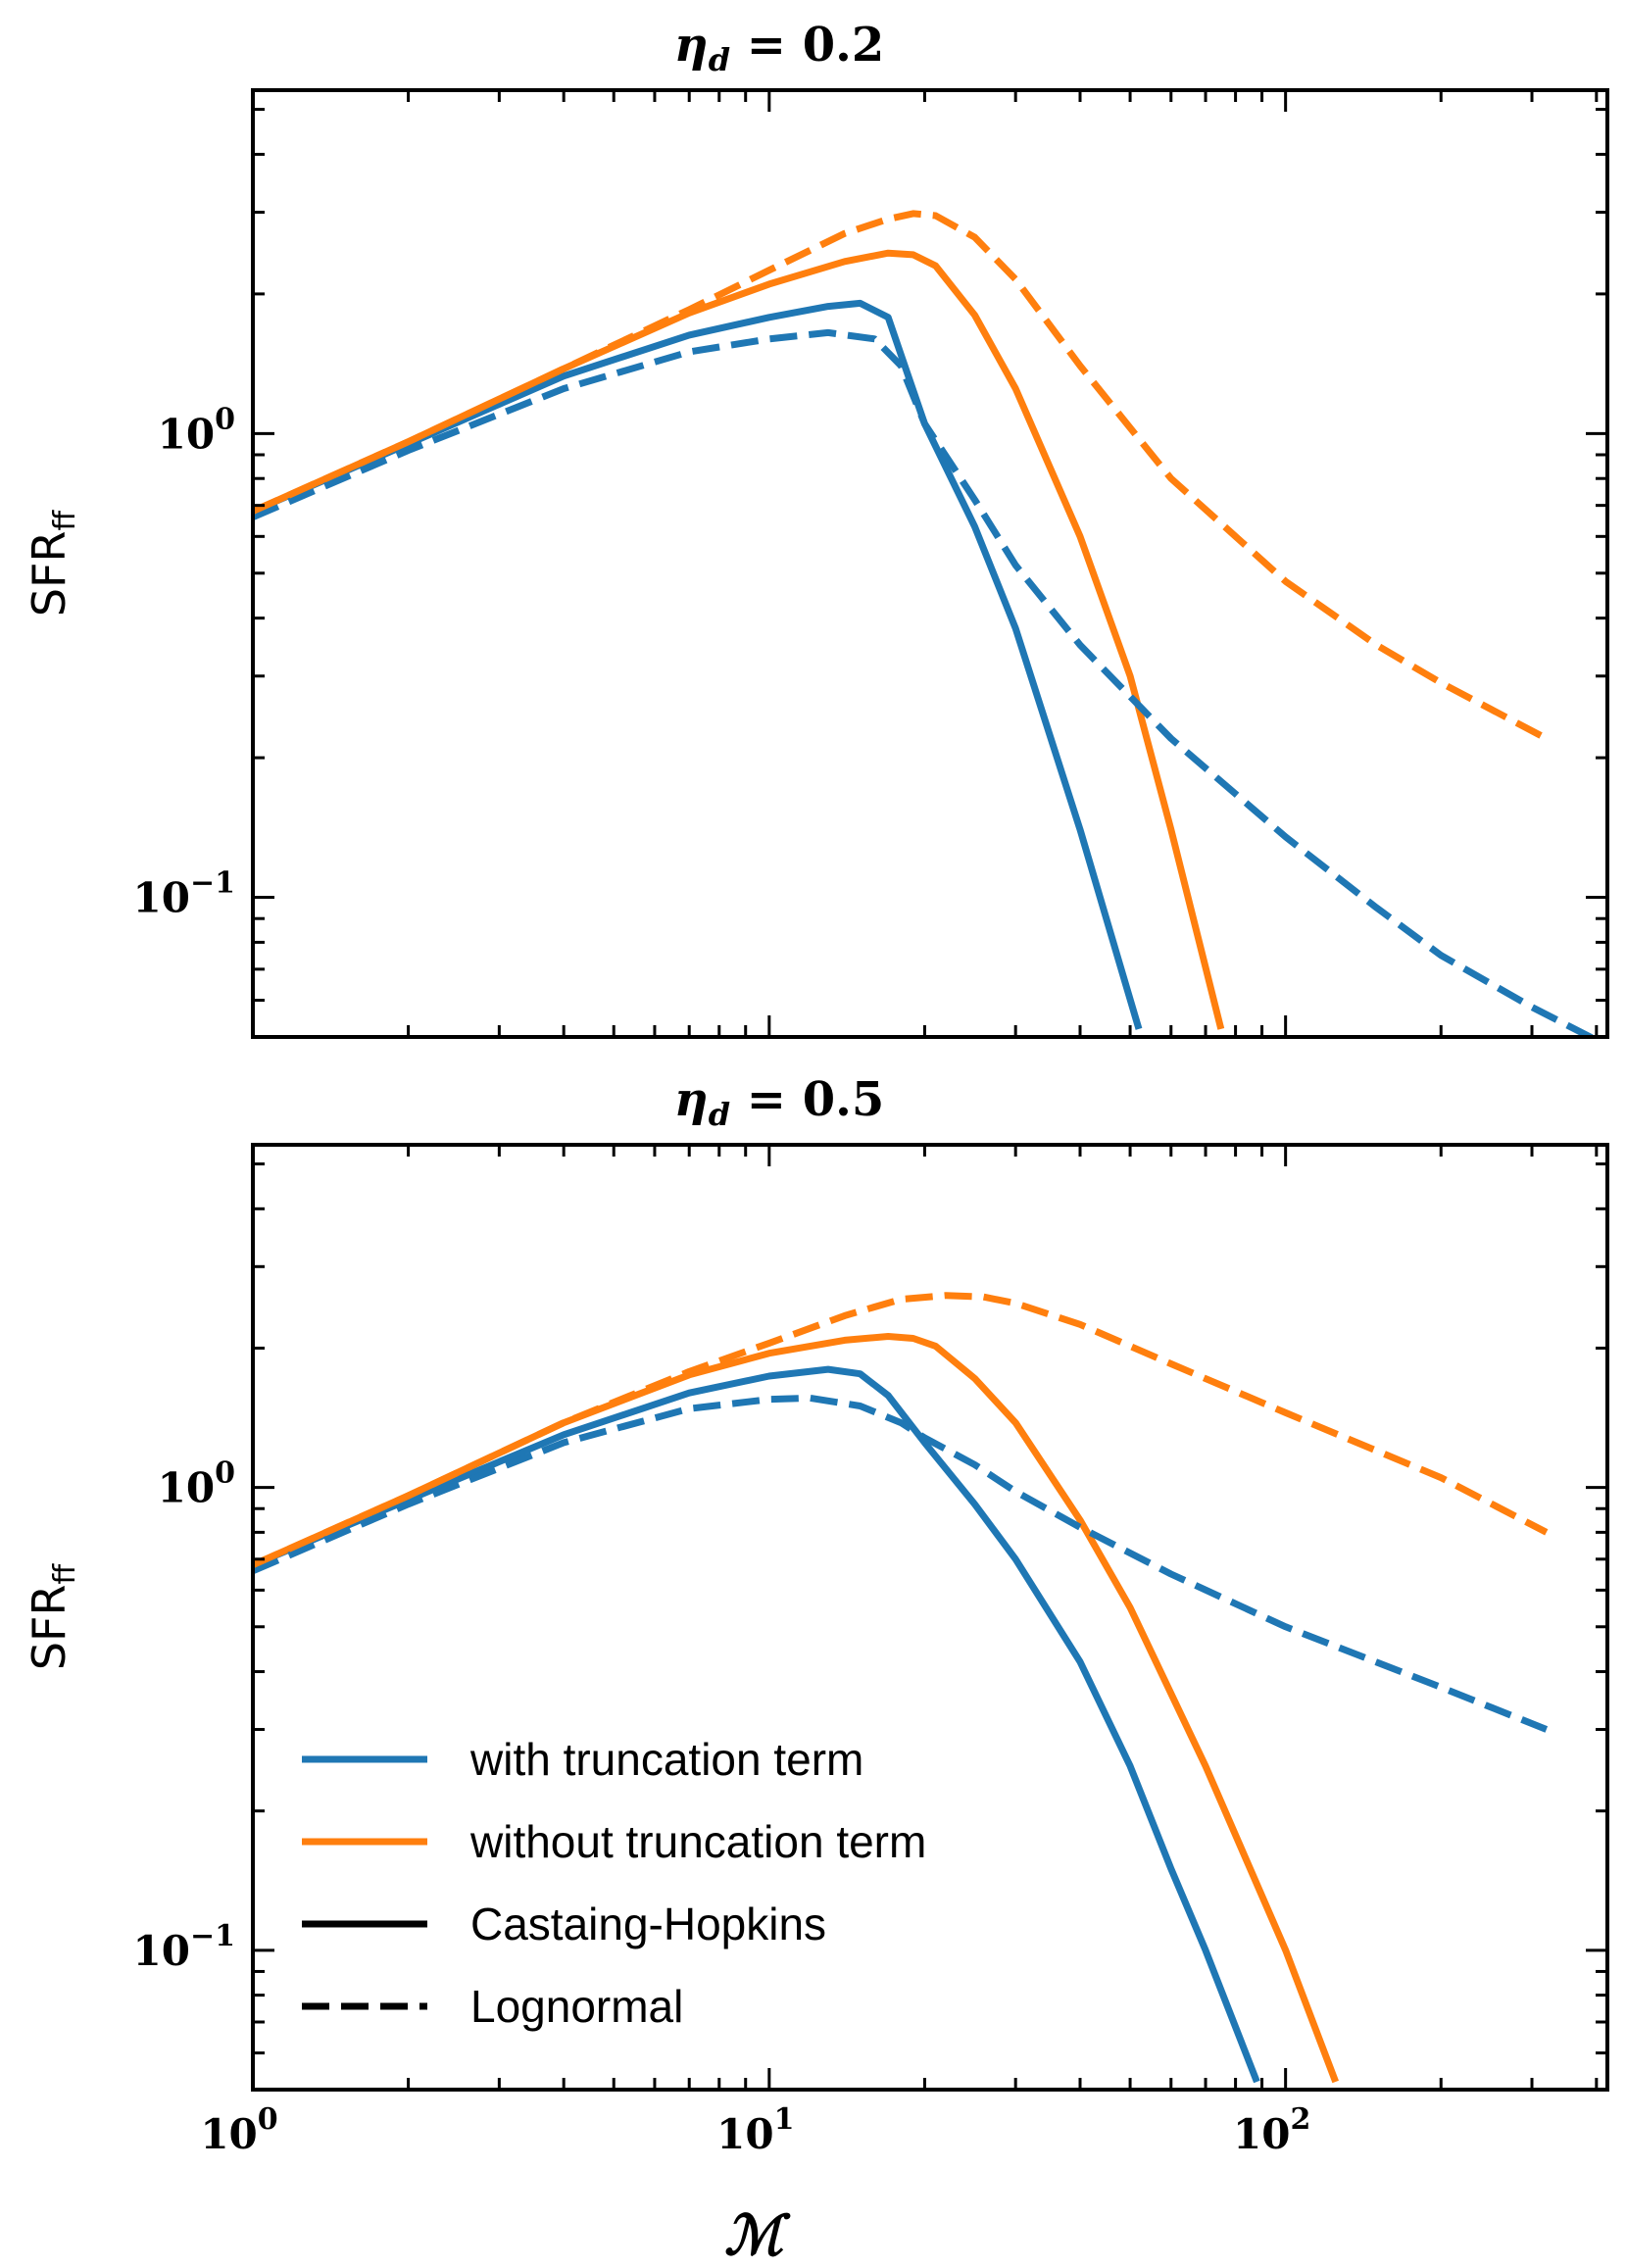  I want to click on panel-title: ηd = 0.5, so click(779, 1102).